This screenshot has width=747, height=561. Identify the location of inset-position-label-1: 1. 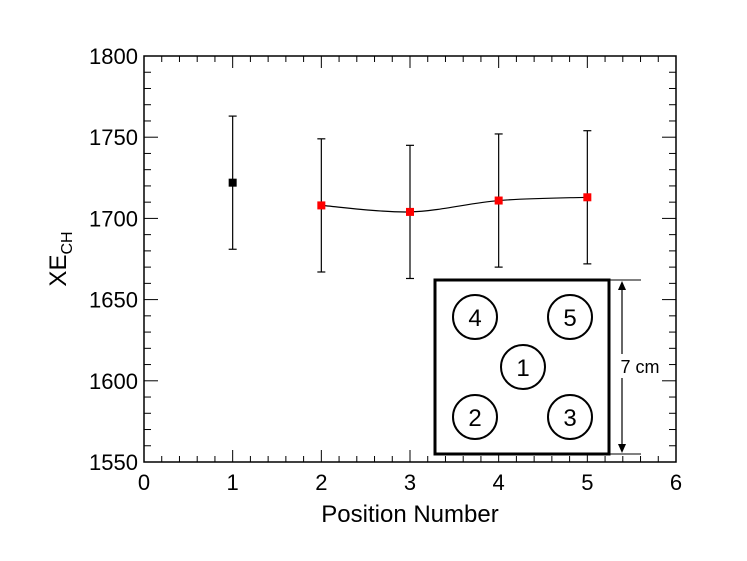
(522, 368).